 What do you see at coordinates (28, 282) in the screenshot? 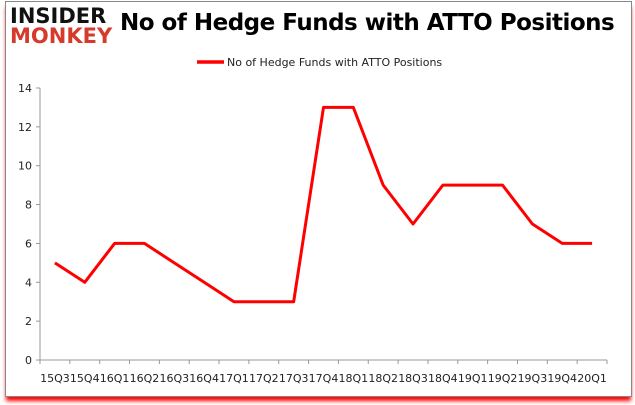
I see `y-tick-label: 4` at bounding box center [28, 282].